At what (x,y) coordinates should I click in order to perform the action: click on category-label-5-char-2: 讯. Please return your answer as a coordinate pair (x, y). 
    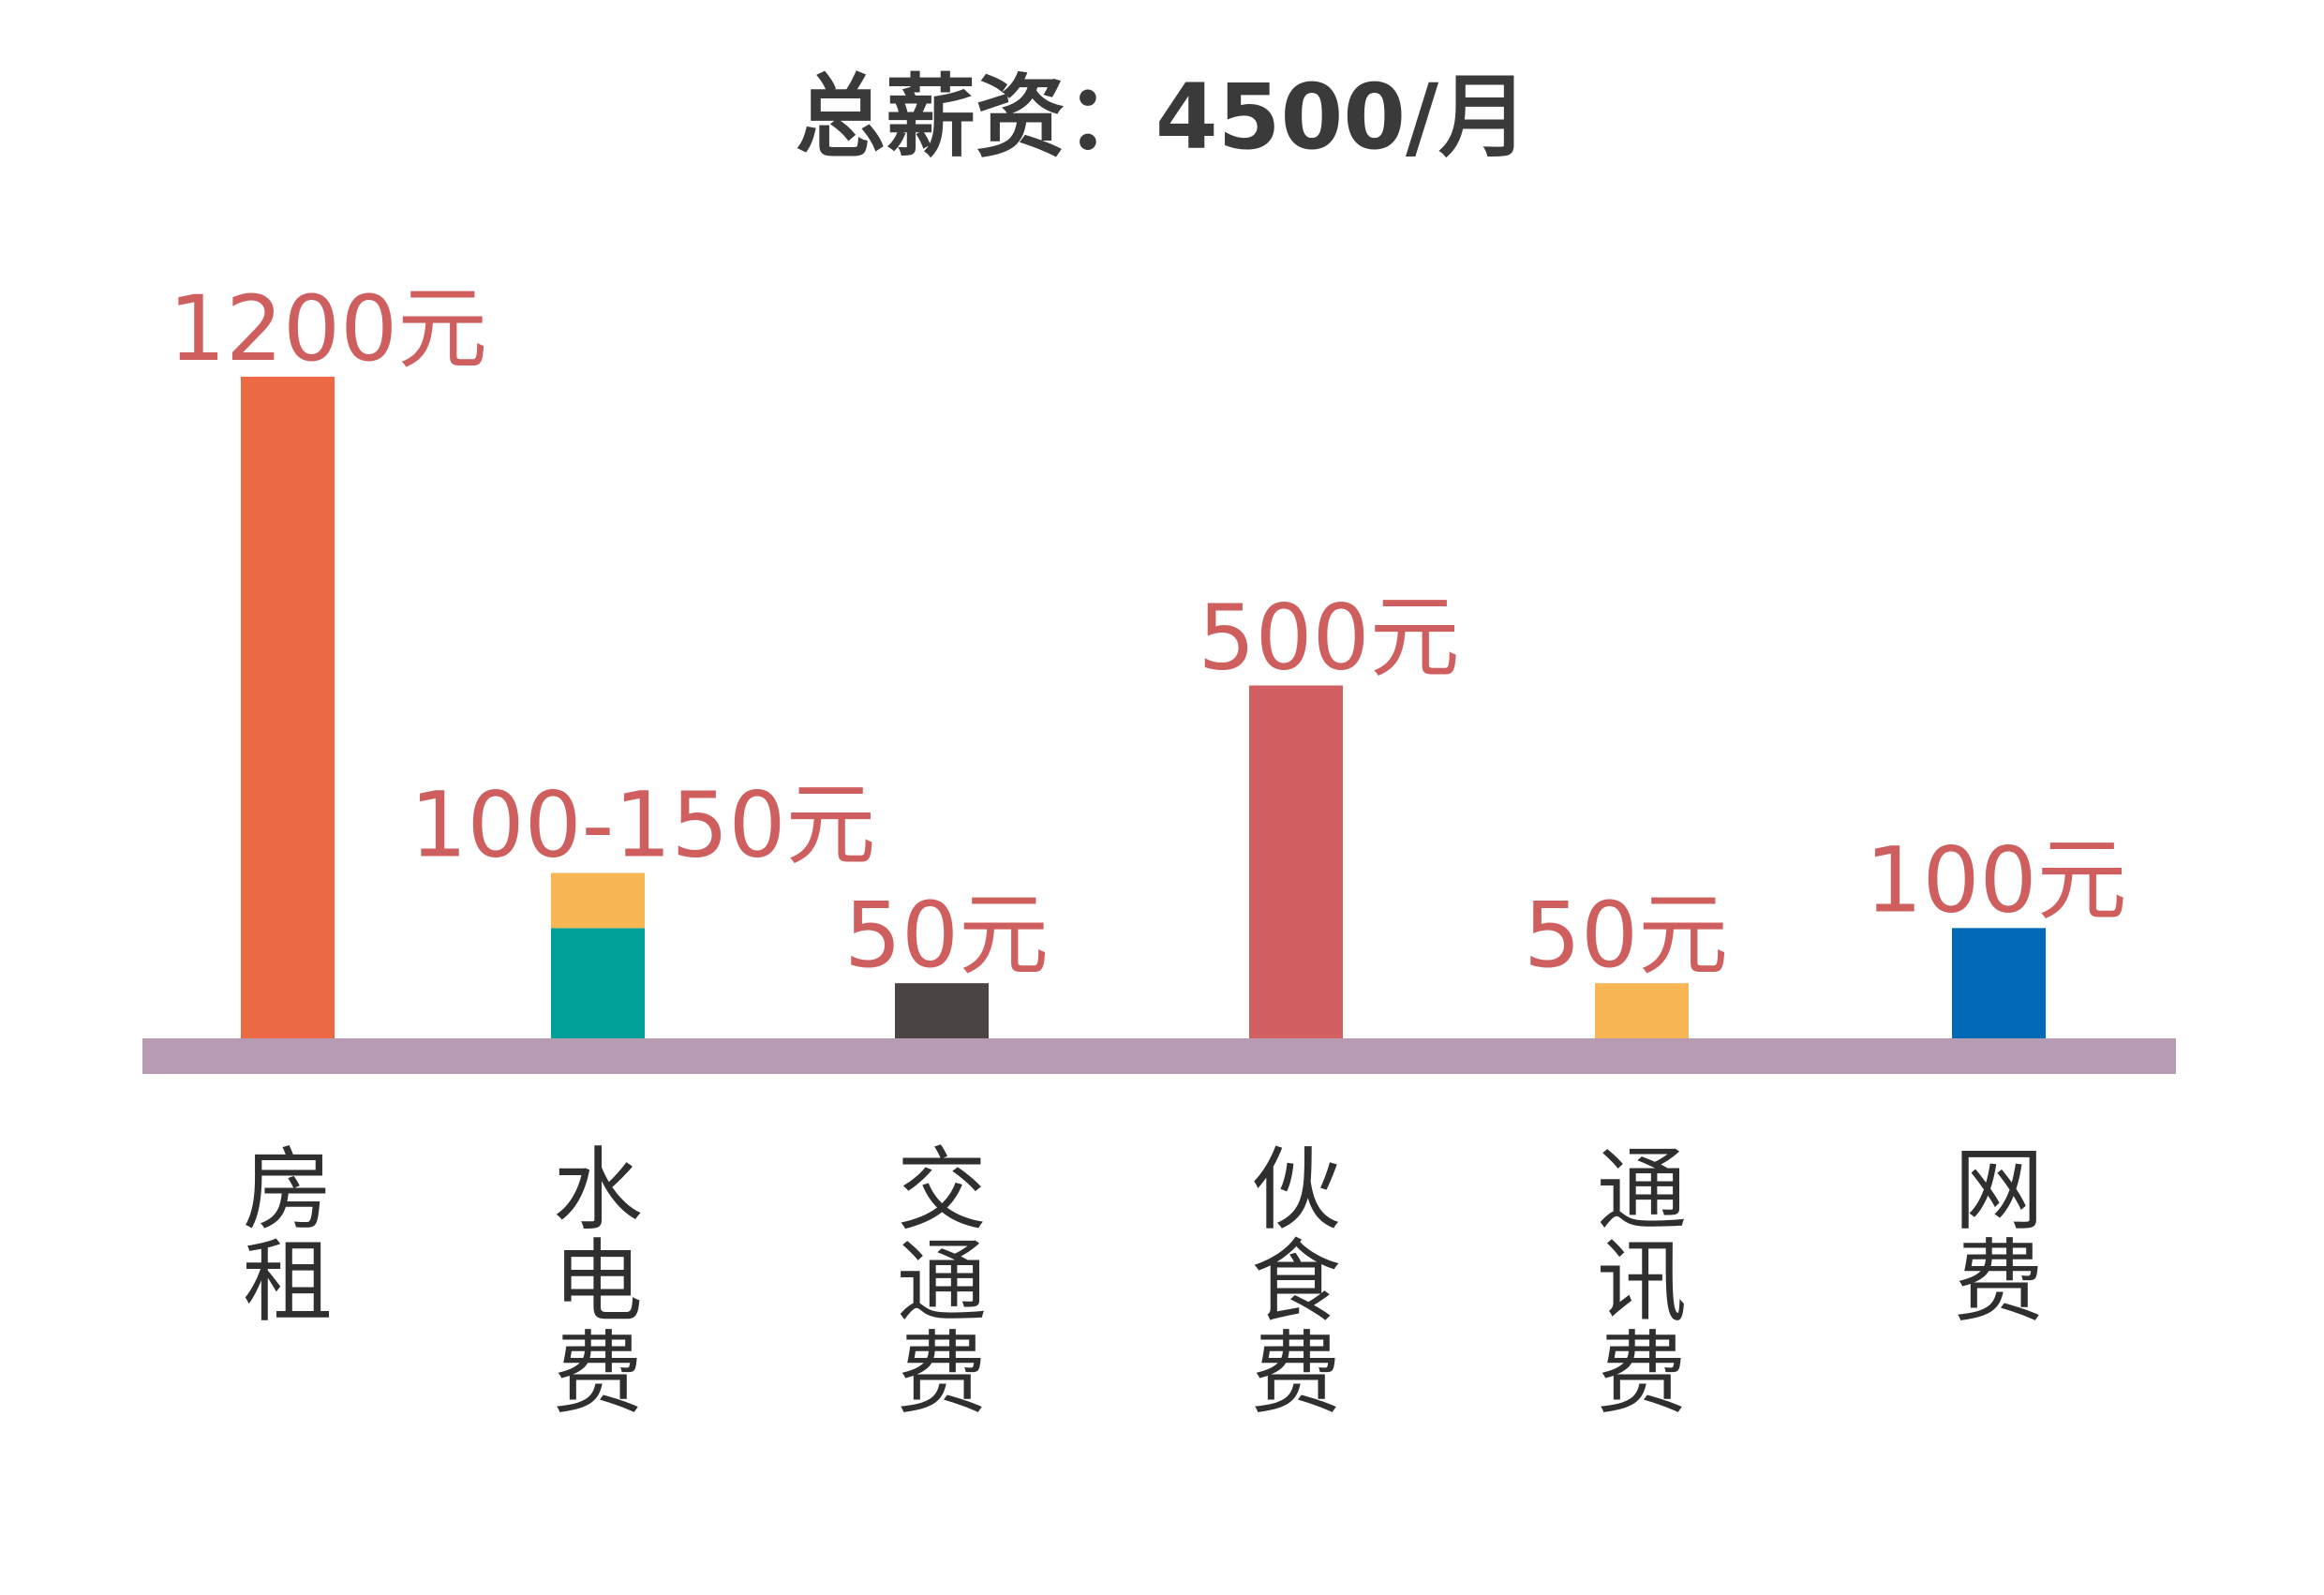
    Looking at the image, I should click on (1642, 1282).